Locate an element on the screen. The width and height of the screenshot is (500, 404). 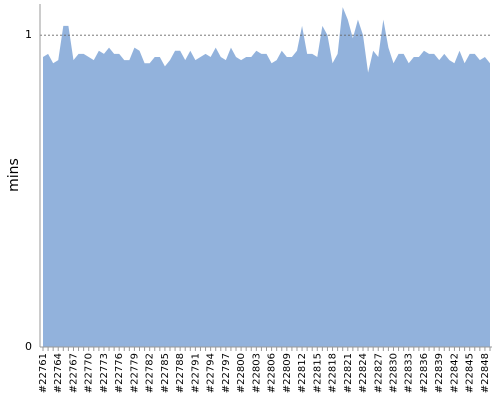
x-tick-label: #22770 is located at coordinates (89, 373).